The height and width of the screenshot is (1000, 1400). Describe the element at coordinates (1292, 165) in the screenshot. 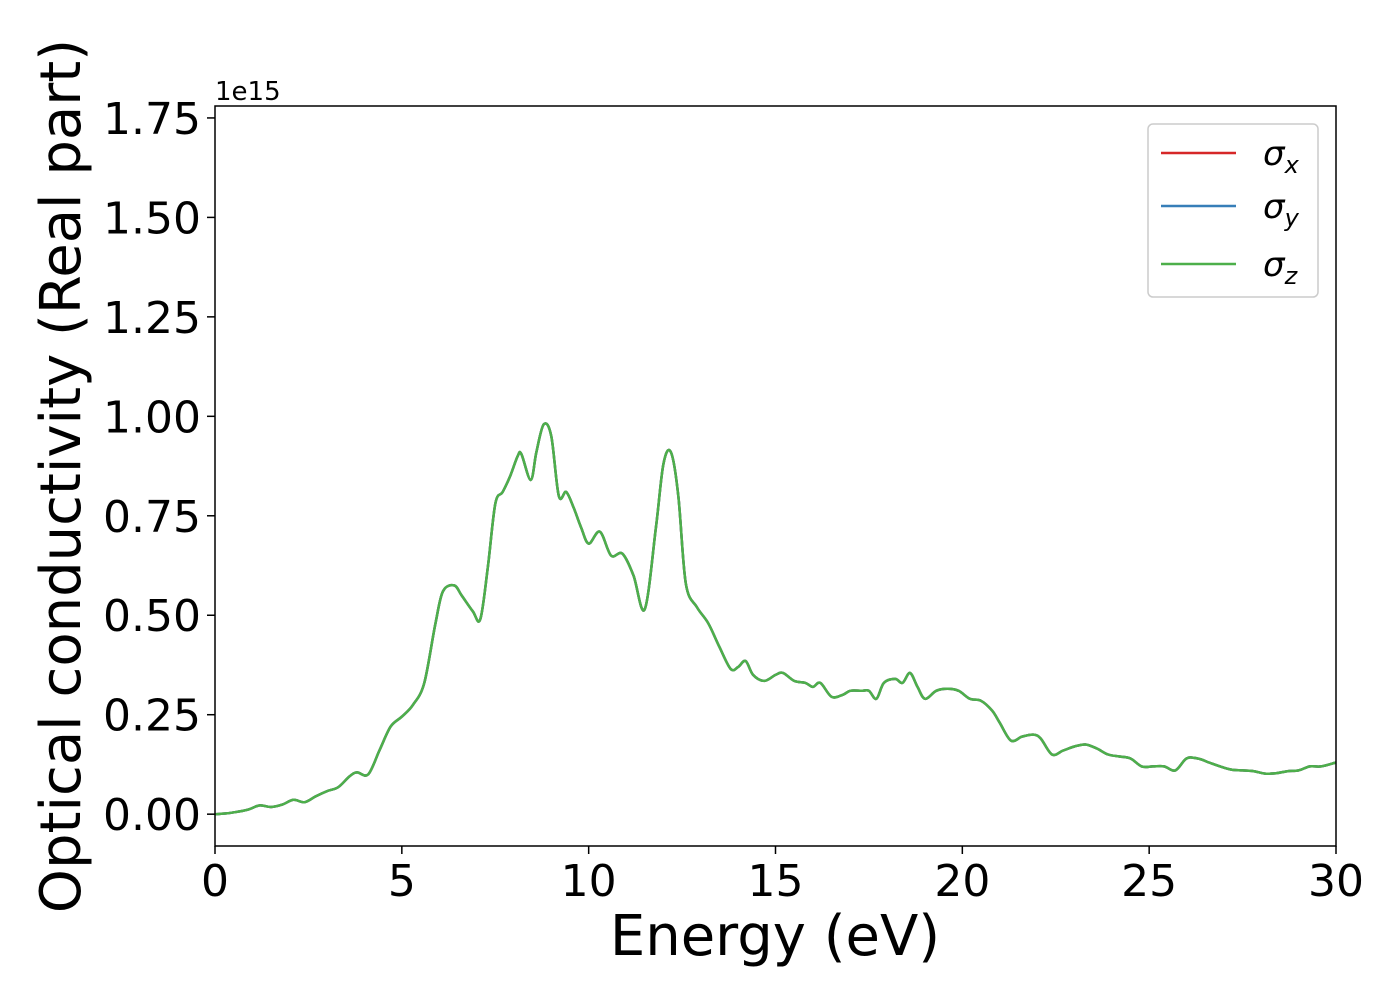

I see `legend-subscript: x` at that location.